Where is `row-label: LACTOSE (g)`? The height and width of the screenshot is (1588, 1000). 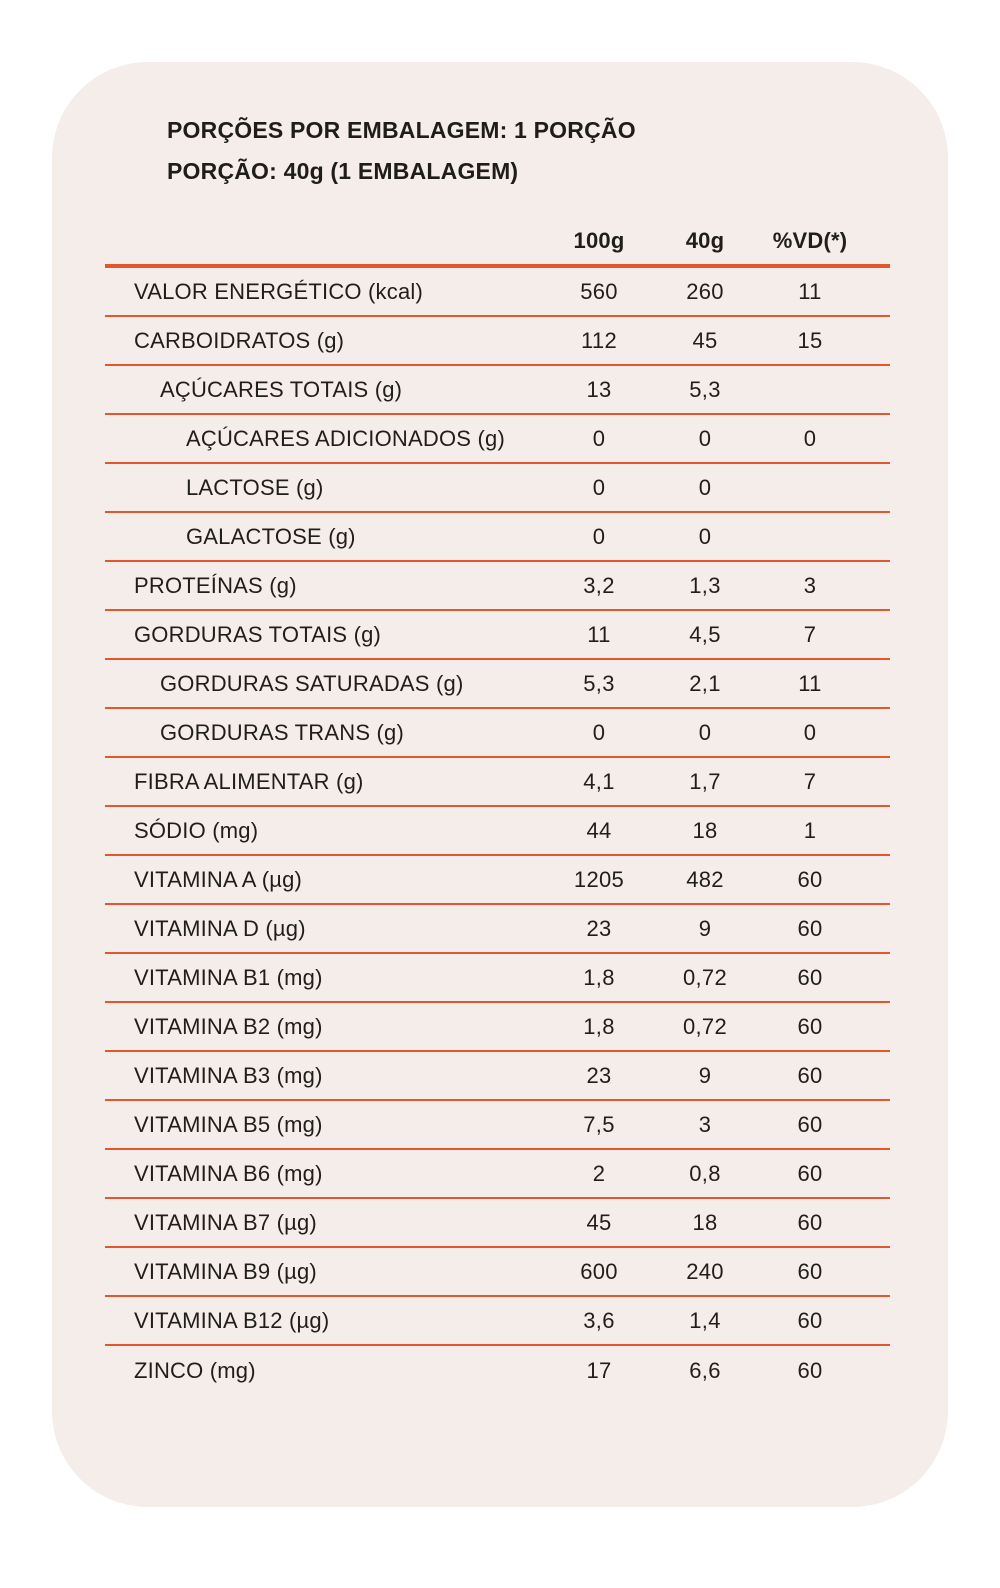
row-label: LACTOSE (g) is located at coordinates (255, 487).